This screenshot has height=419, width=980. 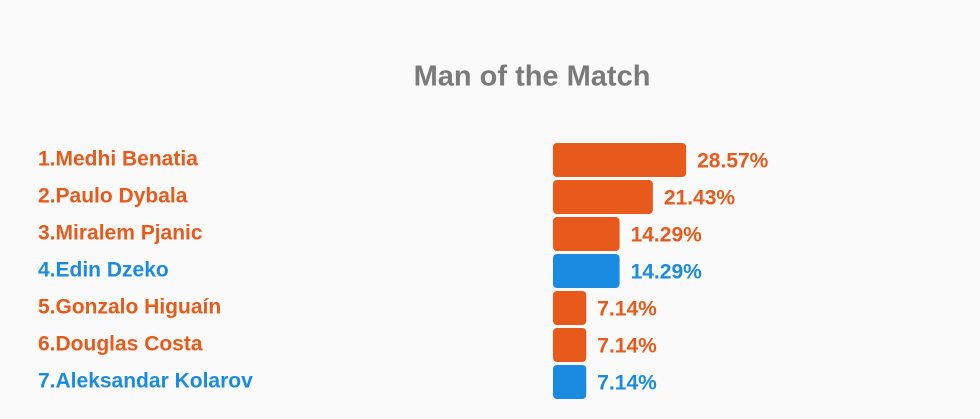 What do you see at coordinates (700, 198) in the screenshot?
I see `value-label: 21.43%` at bounding box center [700, 198].